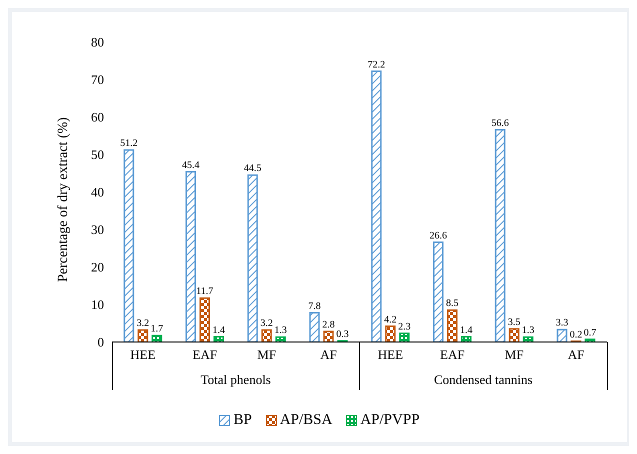 The image size is (637, 454). I want to click on data-label: 72.2, so click(377, 64).